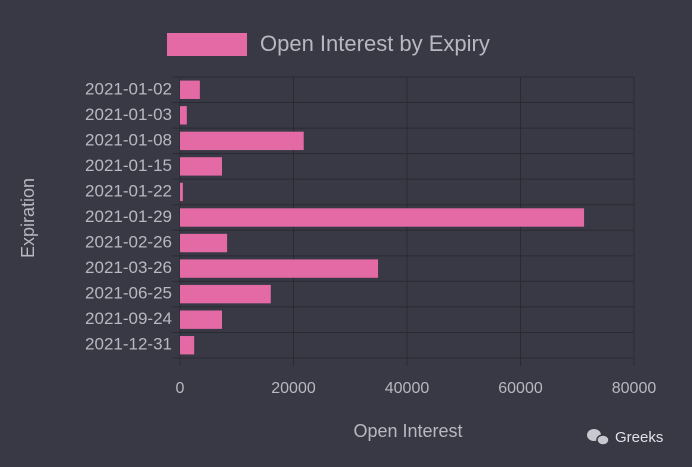 The image size is (692, 467). I want to click on y-tick-label: 2021-02-26, so click(128, 242).